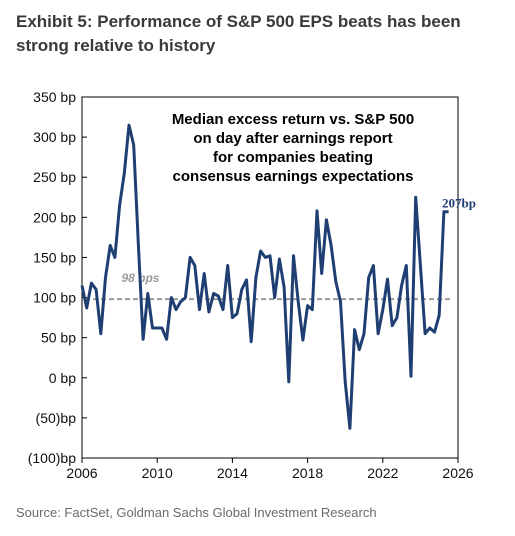  What do you see at coordinates (54, 217) in the screenshot?
I see `y-tick-label: 200 bp` at bounding box center [54, 217].